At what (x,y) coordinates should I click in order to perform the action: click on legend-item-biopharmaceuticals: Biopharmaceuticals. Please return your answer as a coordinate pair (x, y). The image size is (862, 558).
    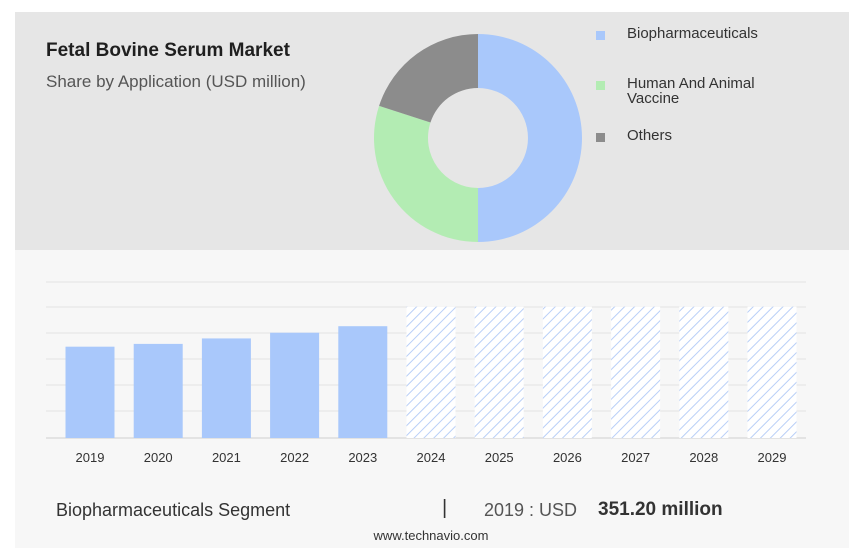
    Looking at the image, I should click on (701, 33).